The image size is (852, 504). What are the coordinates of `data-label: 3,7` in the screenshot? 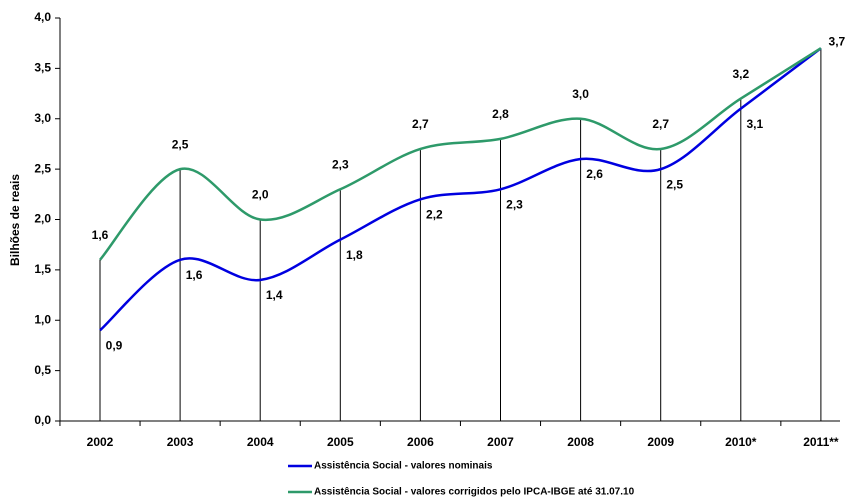 It's located at (837, 41).